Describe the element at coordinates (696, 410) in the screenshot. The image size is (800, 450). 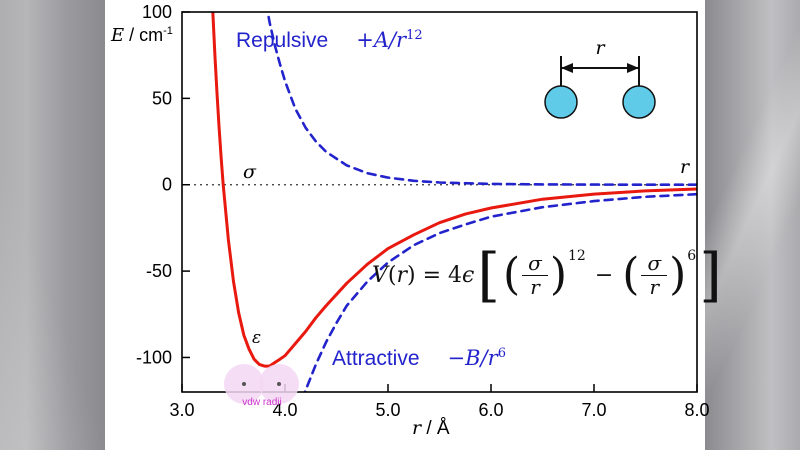
I see `x-tick-label: 8.0` at that location.